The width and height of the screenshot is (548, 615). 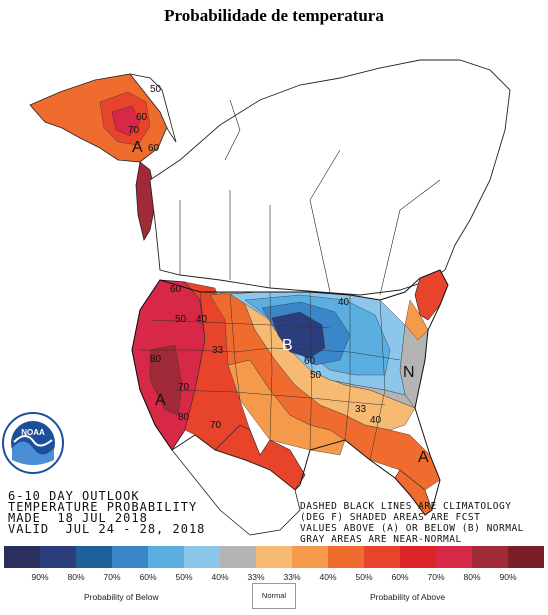 What do you see at coordinates (216, 425) in the screenshot?
I see `contour-sw70: 70` at bounding box center [216, 425].